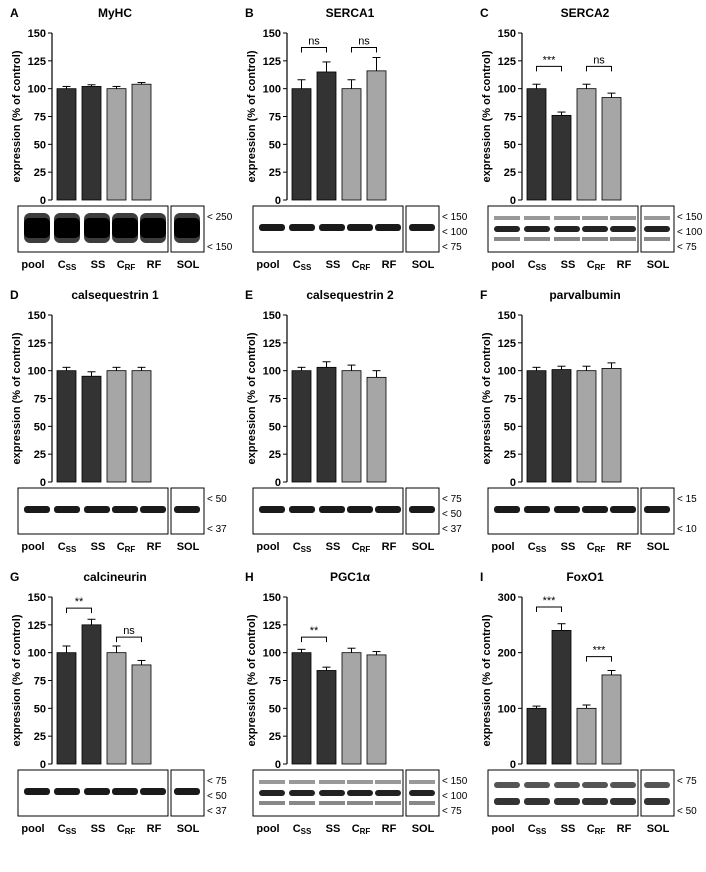 Image resolution: width=706 pixels, height=872 pixels. I want to click on blot-size-marker: < 10, so click(687, 529).